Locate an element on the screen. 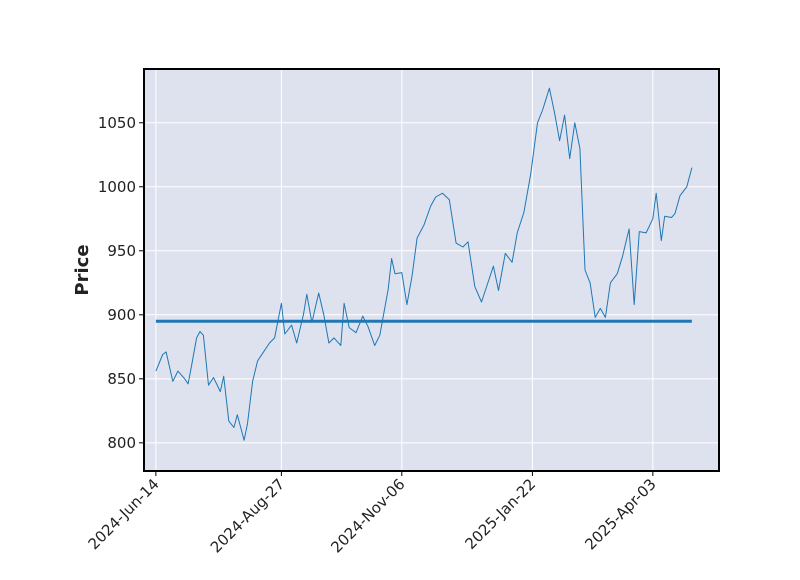 The image size is (800, 580). x-tick-label: 2025-Apr-03 is located at coordinates (620, 514).